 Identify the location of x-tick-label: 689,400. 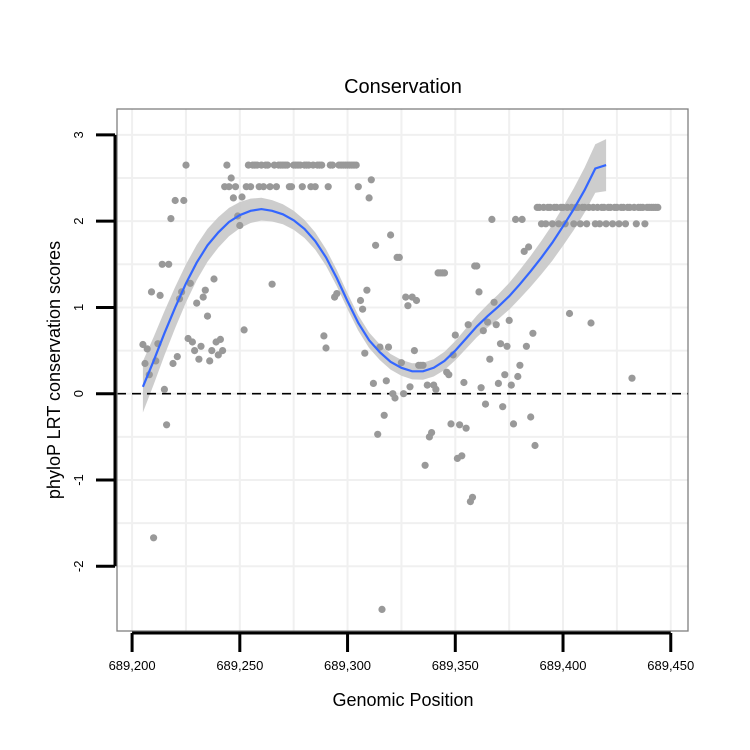
(563, 665).